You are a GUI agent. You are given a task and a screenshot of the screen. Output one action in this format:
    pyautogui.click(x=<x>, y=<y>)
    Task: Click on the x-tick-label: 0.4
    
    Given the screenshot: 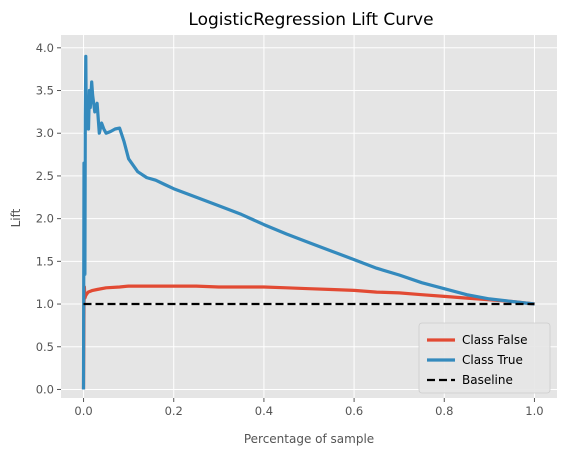 What is the action you would take?
    pyautogui.click(x=264, y=411)
    